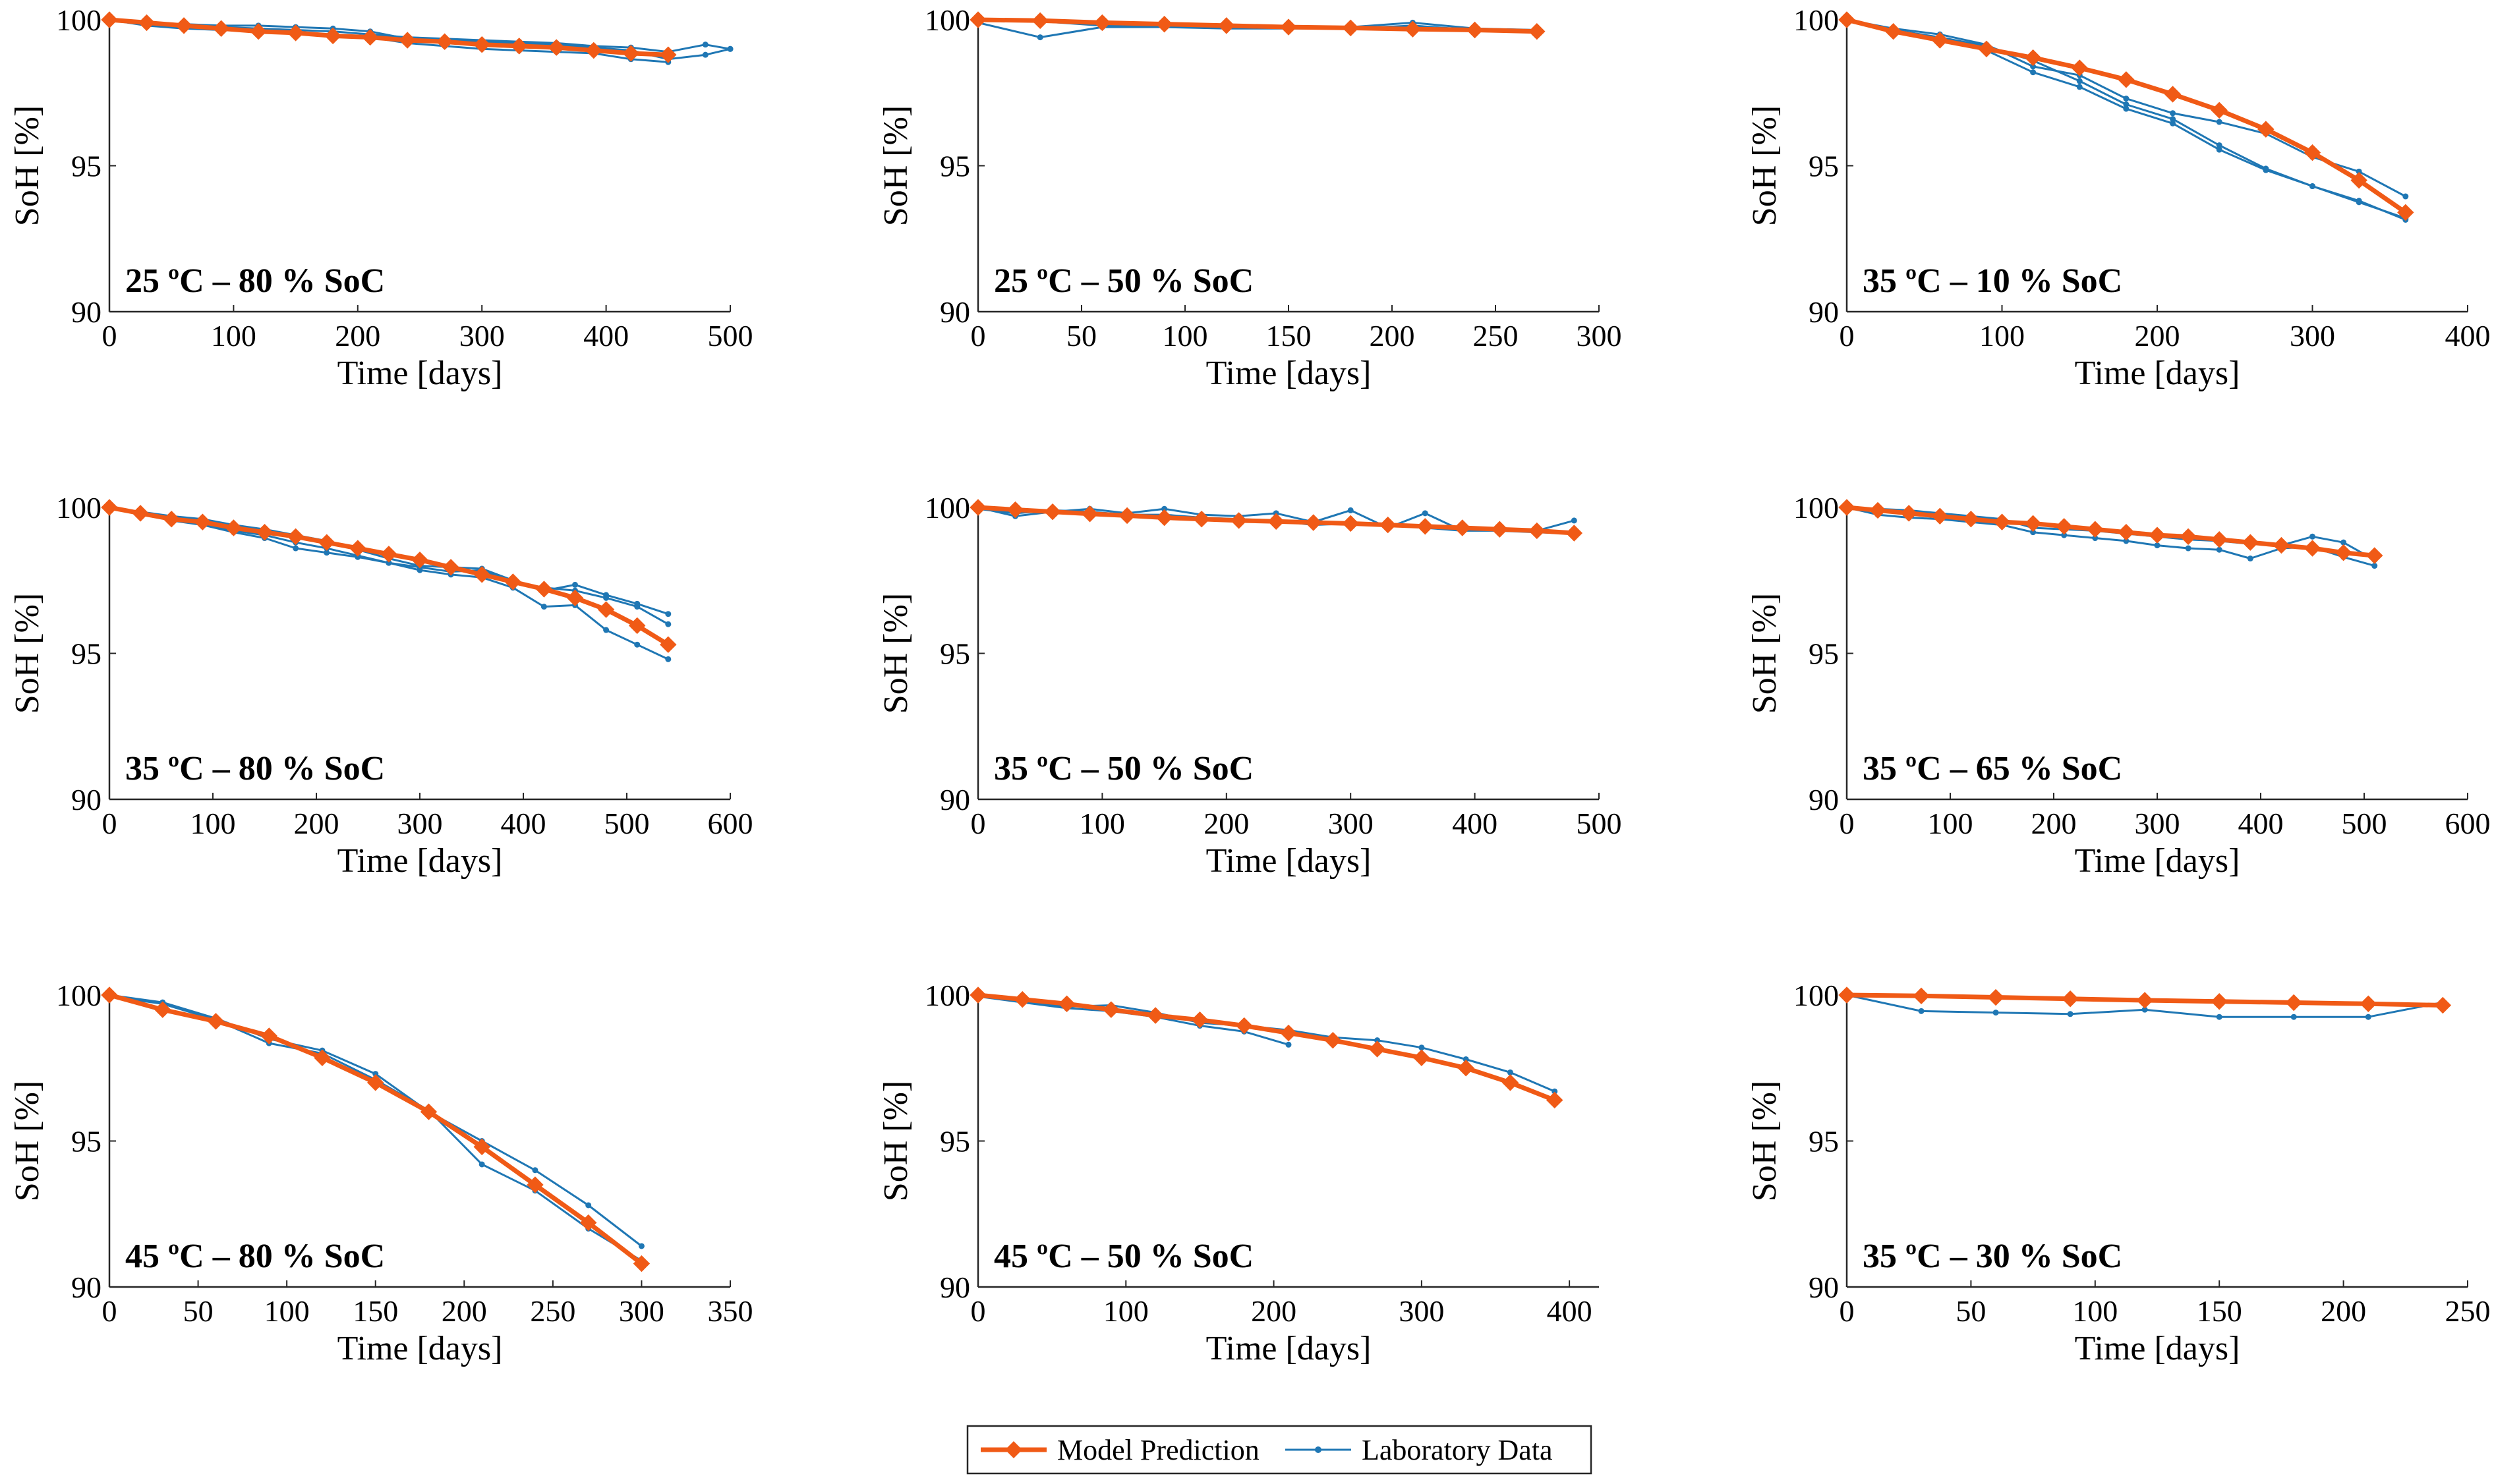 The width and height of the screenshot is (2494, 1484). I want to click on panel-title: 35 ºC – 10 % SoC, so click(1992, 281).